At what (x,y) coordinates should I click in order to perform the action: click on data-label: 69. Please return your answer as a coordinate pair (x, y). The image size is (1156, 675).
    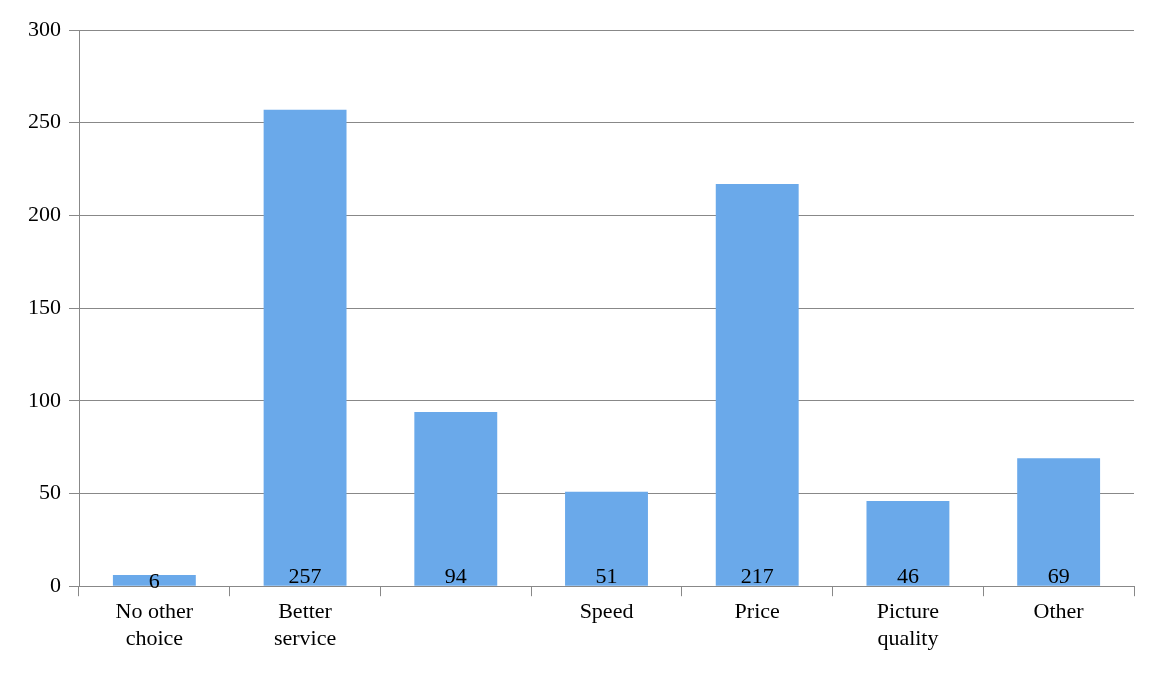
    Looking at the image, I should click on (1058, 576).